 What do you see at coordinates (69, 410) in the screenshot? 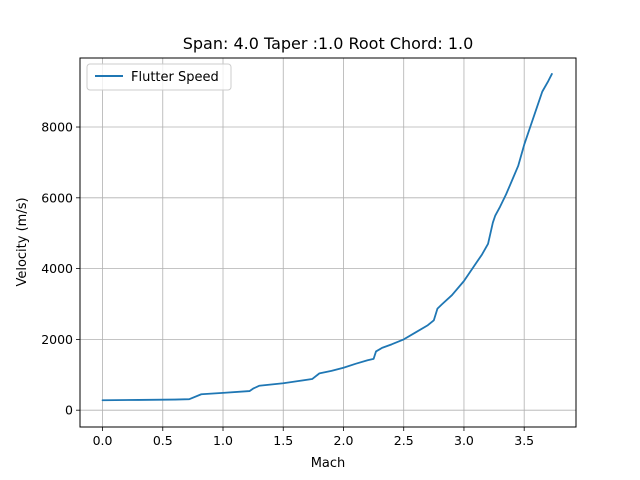
I see `y-tick-label: 0` at bounding box center [69, 410].